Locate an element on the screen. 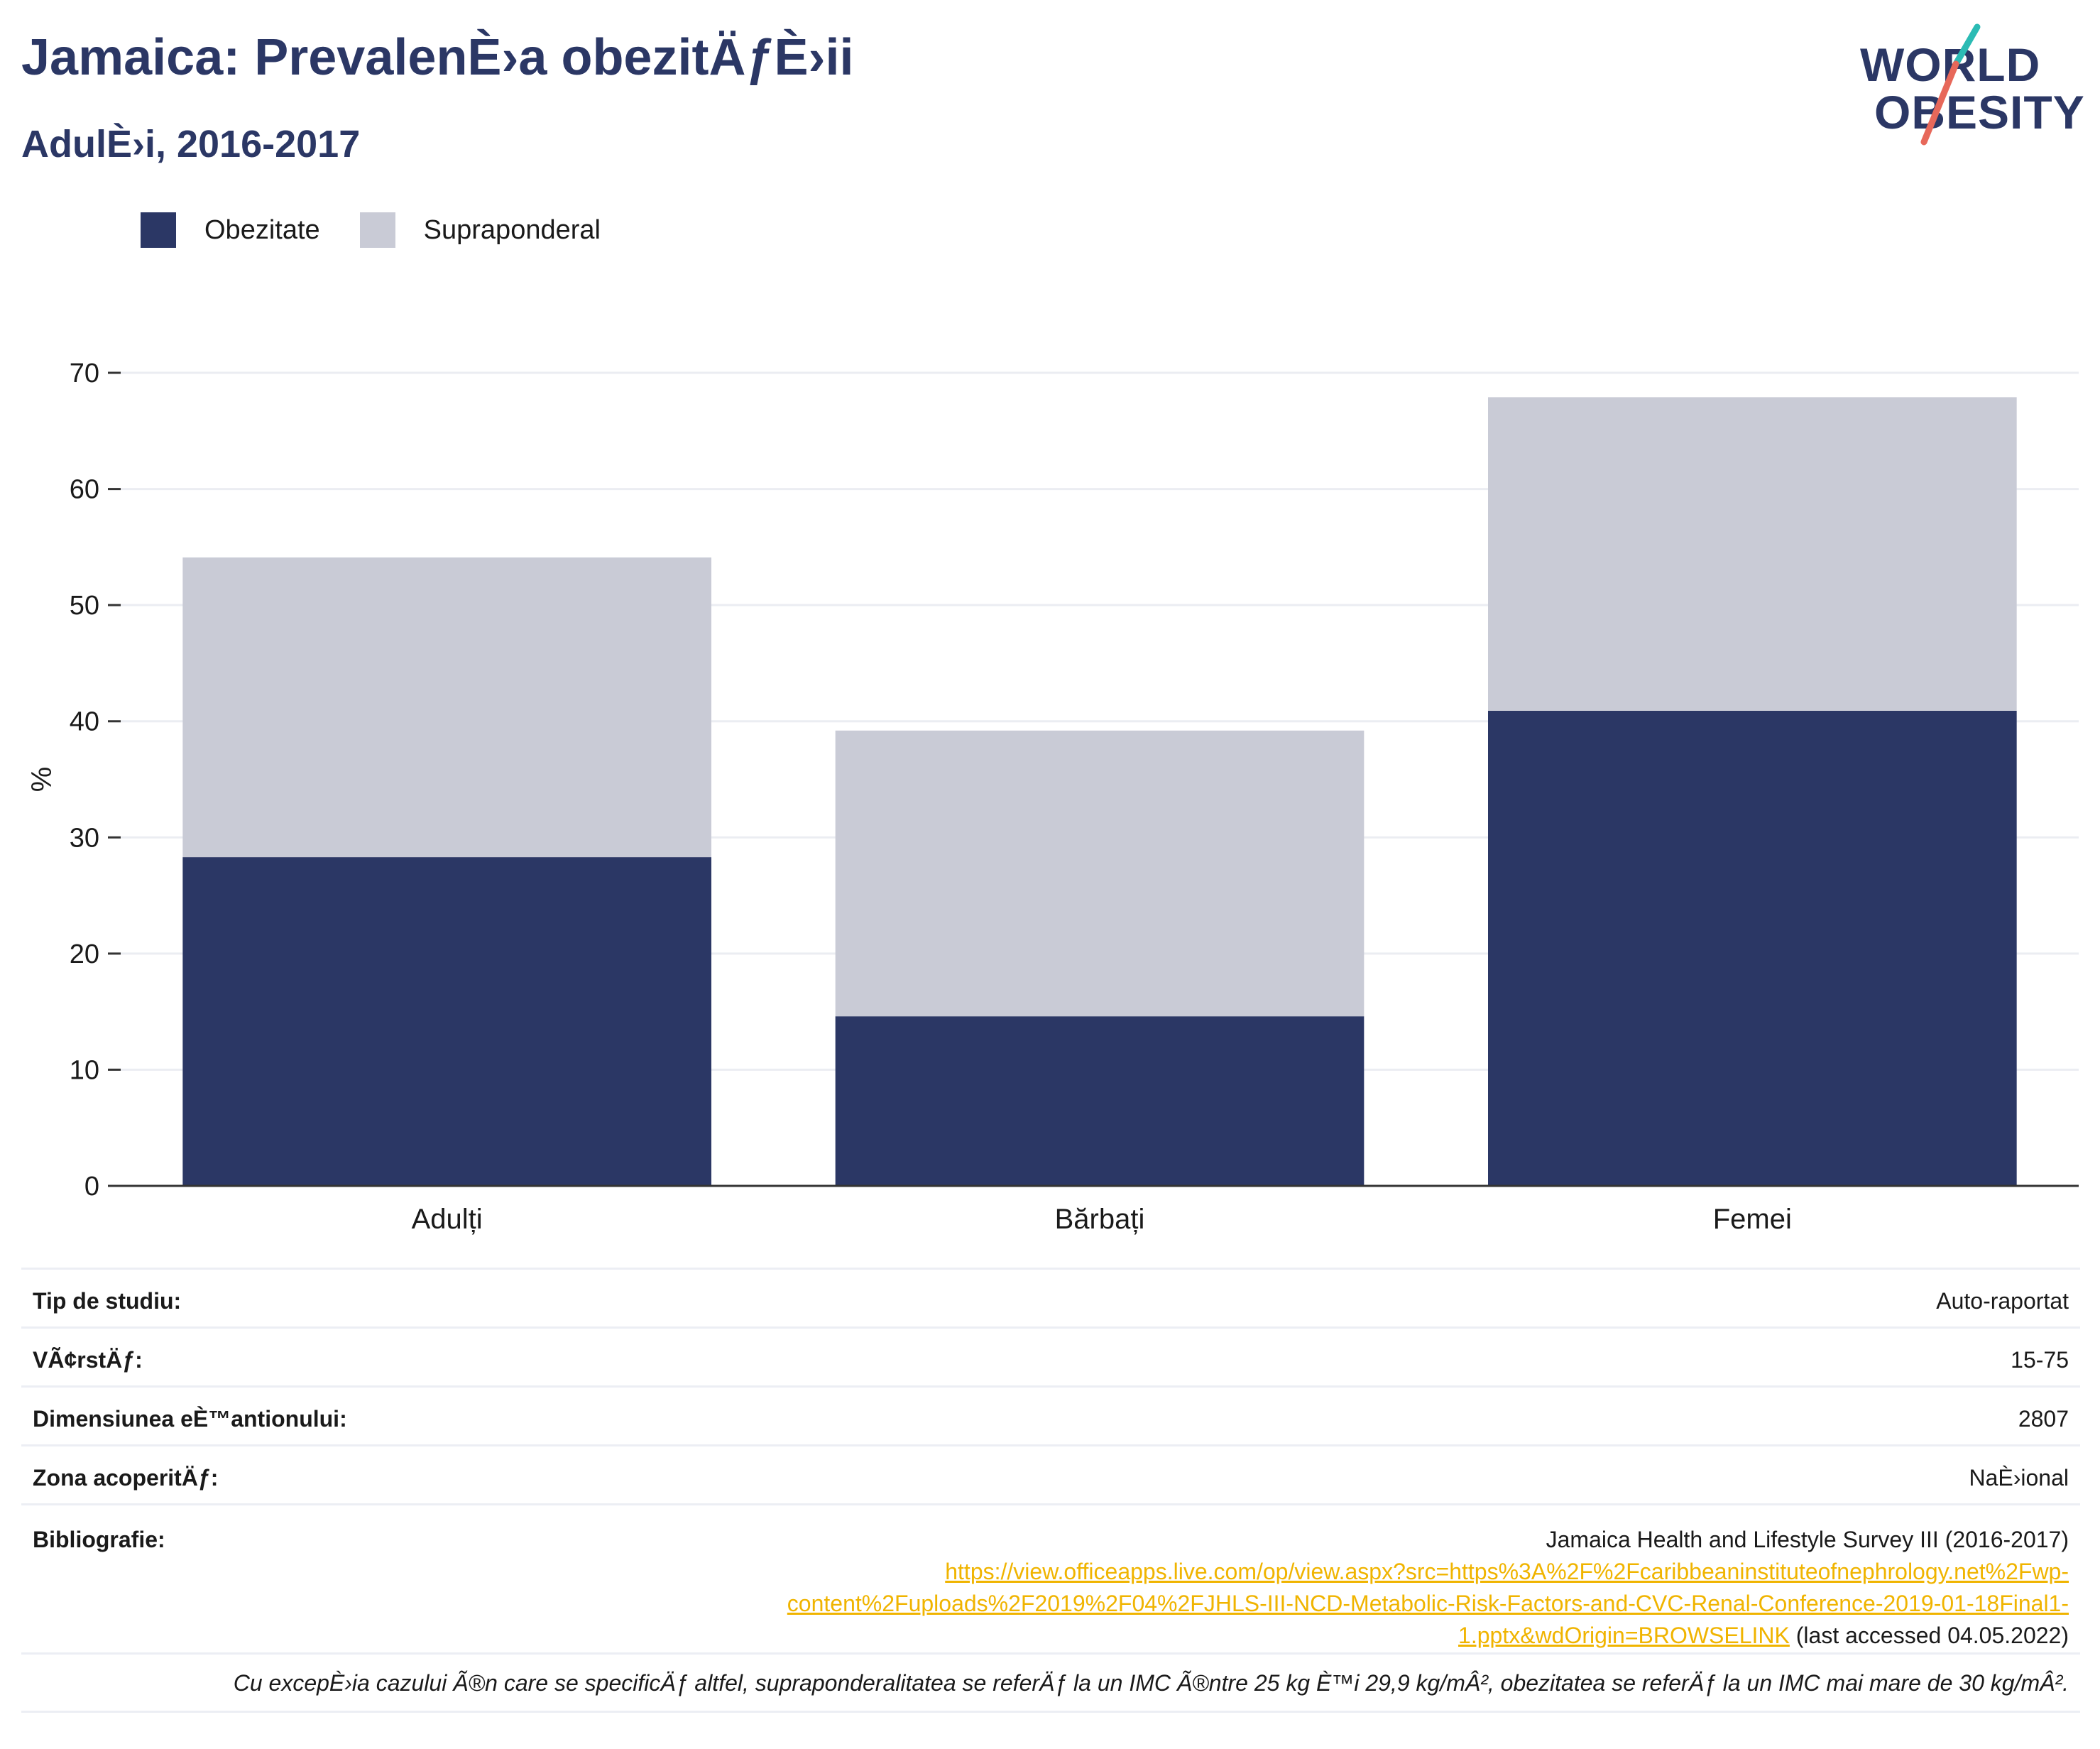 The height and width of the screenshot is (1749, 2100). info-row-study-type: Tip de studiu: Auto-raportat is located at coordinates (1050, 1297).